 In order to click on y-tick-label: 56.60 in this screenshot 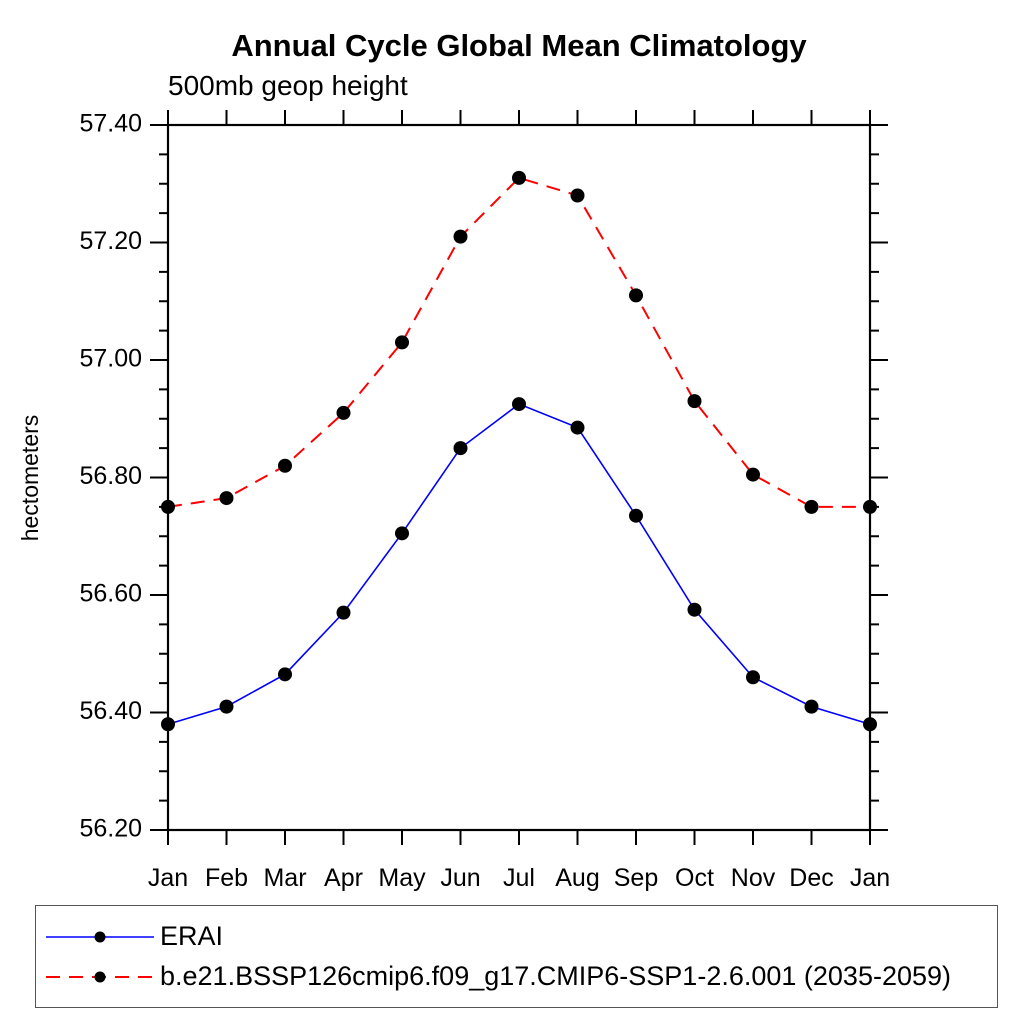, I will do `click(110, 594)`.